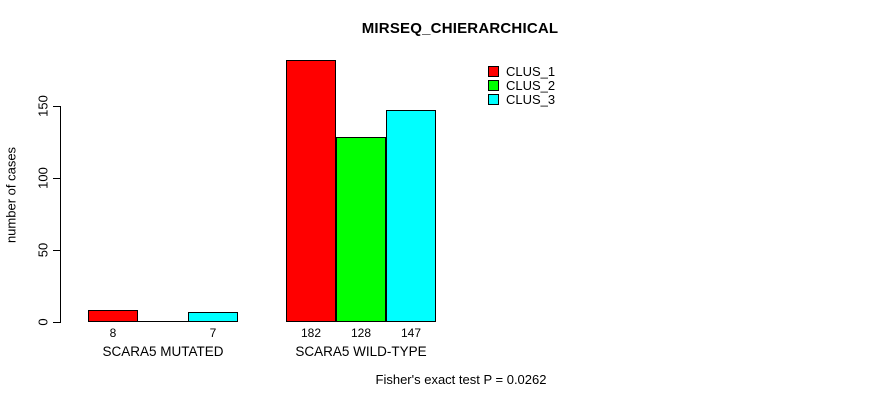 This screenshot has height=400, width=890. I want to click on legend-item-clus_1: CLUS_1, so click(522, 71).